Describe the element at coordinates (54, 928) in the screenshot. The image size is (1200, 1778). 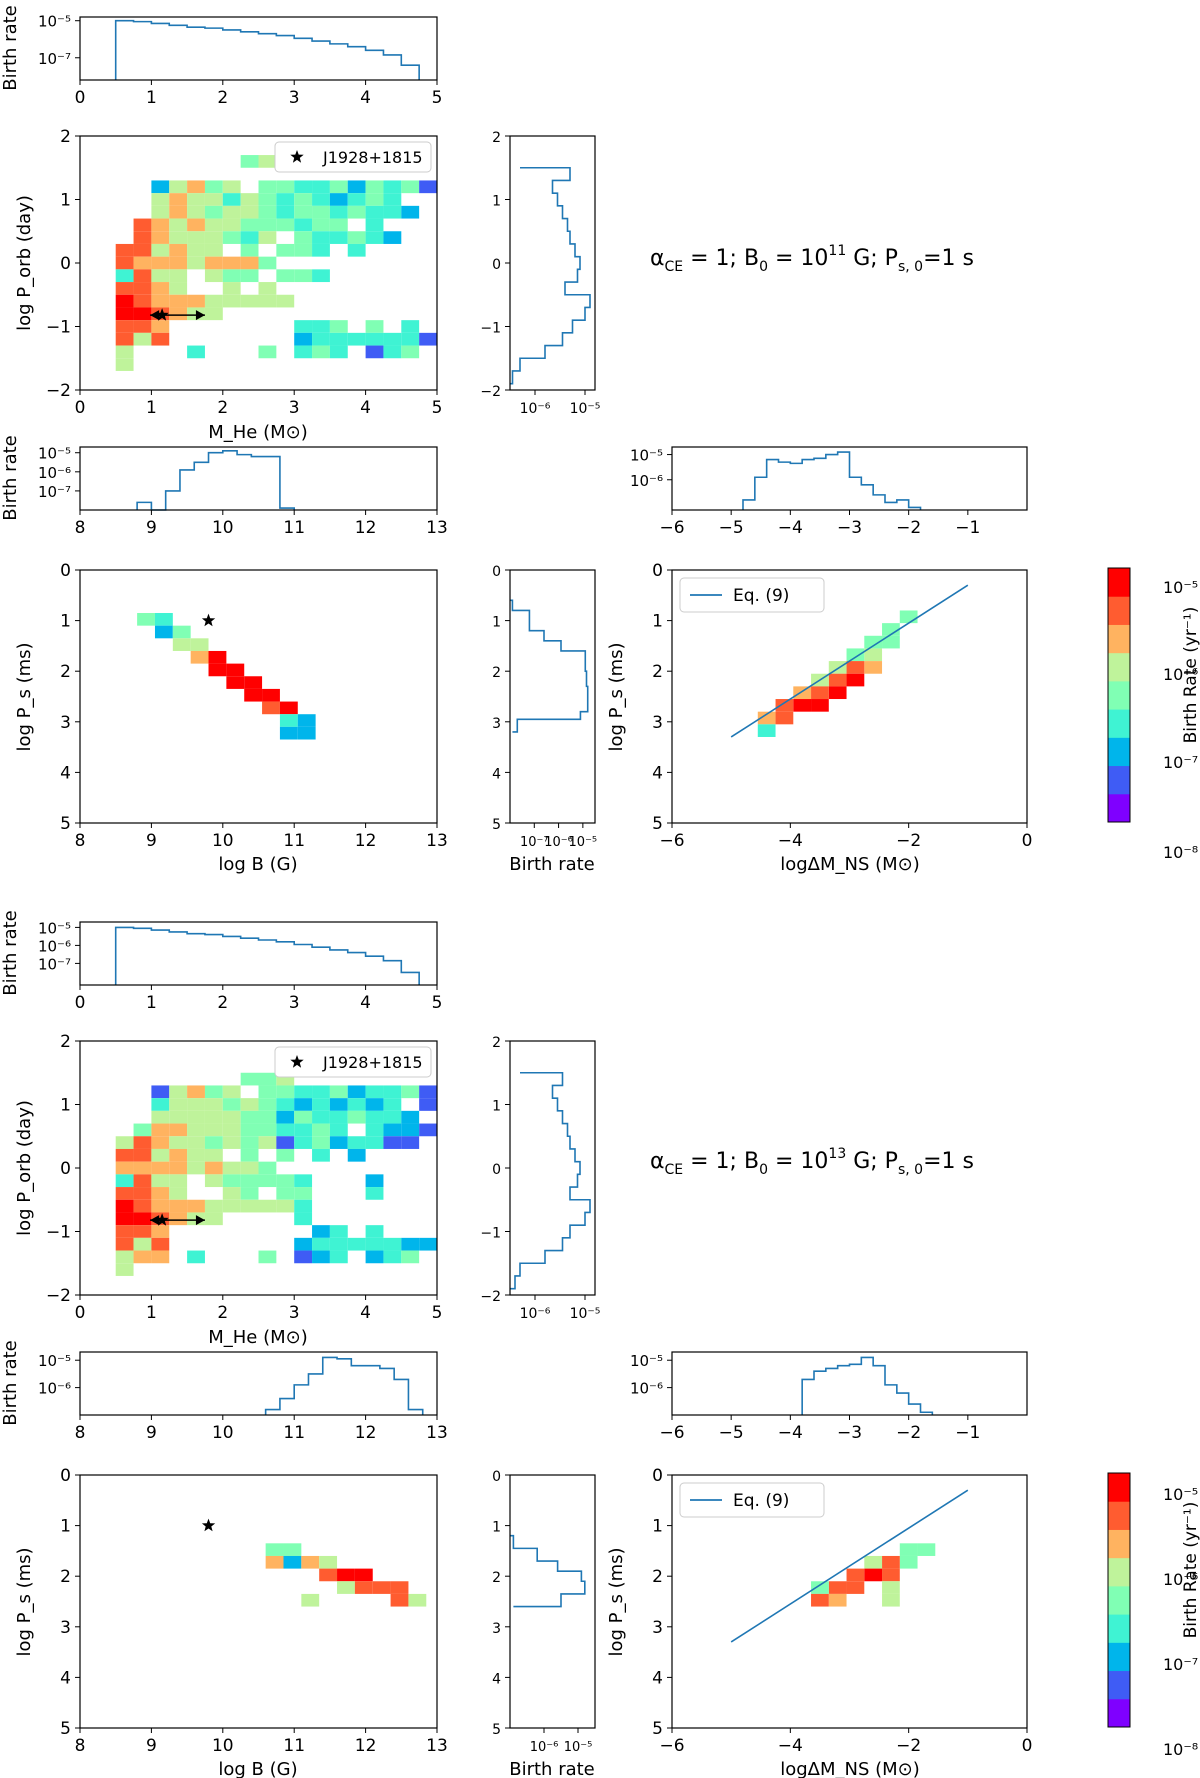
I see `mhe-hist-ytick-label: 10⁻⁵` at that location.